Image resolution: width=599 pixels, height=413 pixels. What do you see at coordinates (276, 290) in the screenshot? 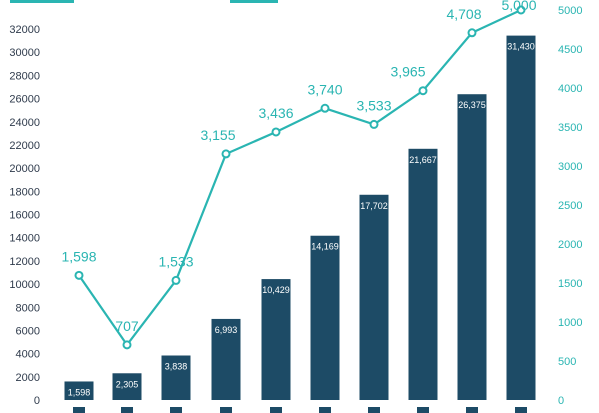
I see `bar-value-label: 10,429` at bounding box center [276, 290].